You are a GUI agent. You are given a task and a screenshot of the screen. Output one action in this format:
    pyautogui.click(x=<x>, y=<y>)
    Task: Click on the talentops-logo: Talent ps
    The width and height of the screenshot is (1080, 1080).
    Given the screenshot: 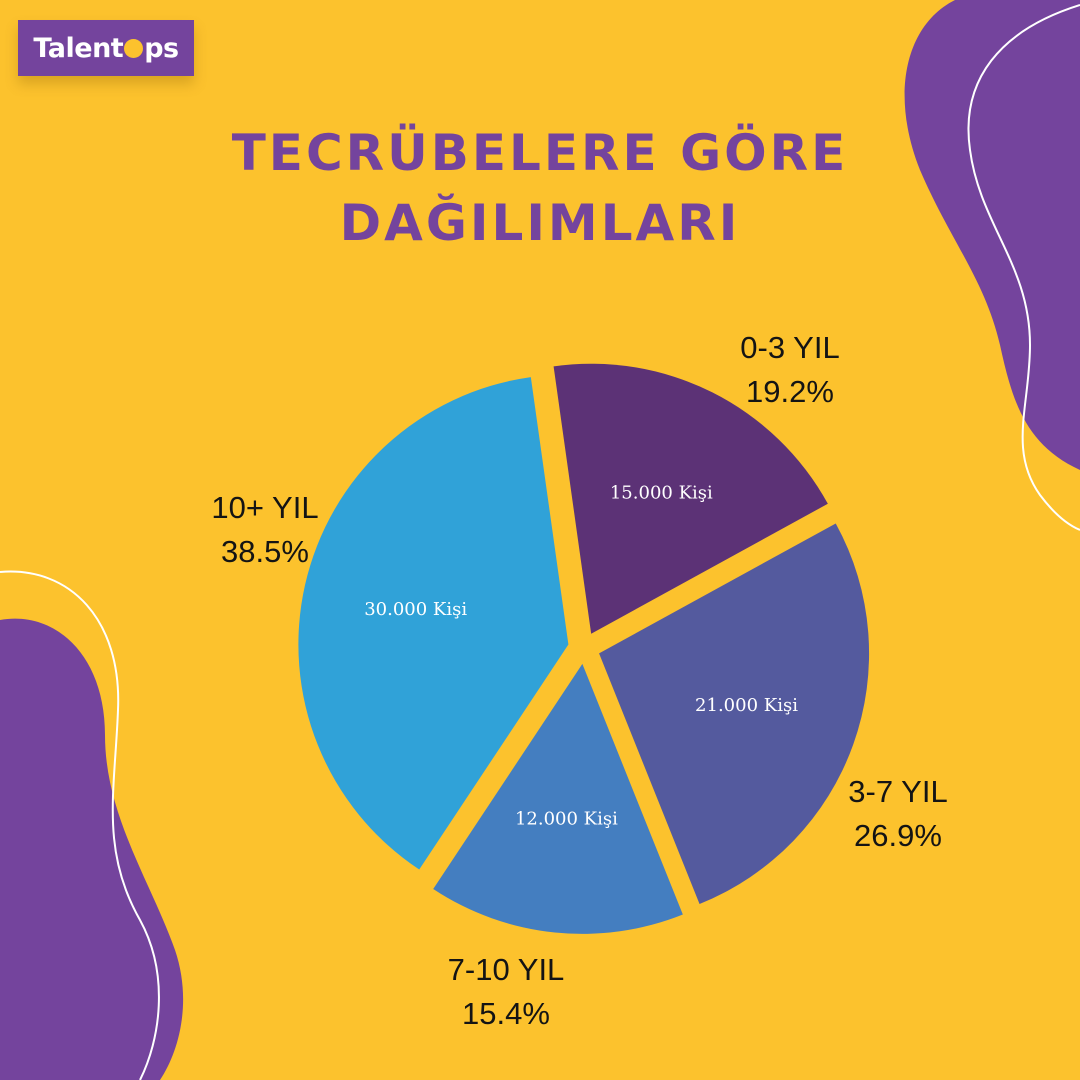 What is the action you would take?
    pyautogui.click(x=106, y=48)
    